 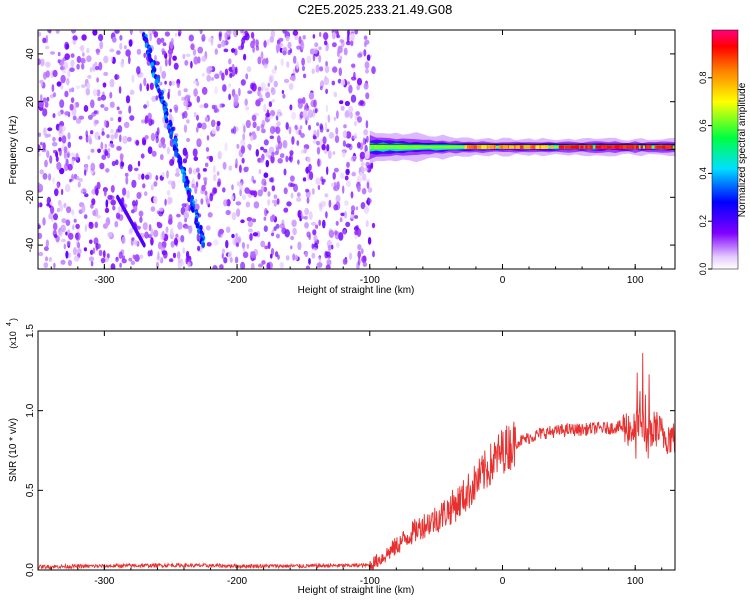 I want to click on diagonal-track, so click(x=173, y=140).